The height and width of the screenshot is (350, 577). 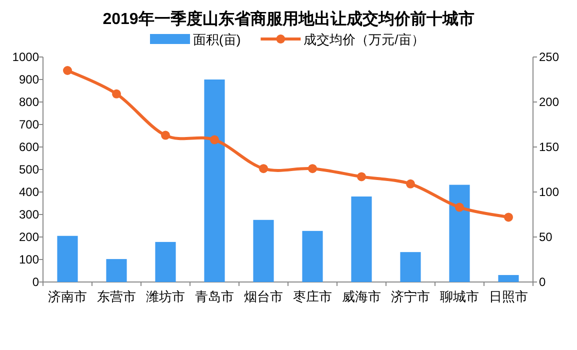 What do you see at coordinates (36, 282) in the screenshot?
I see `y-tick-label: 0` at bounding box center [36, 282].